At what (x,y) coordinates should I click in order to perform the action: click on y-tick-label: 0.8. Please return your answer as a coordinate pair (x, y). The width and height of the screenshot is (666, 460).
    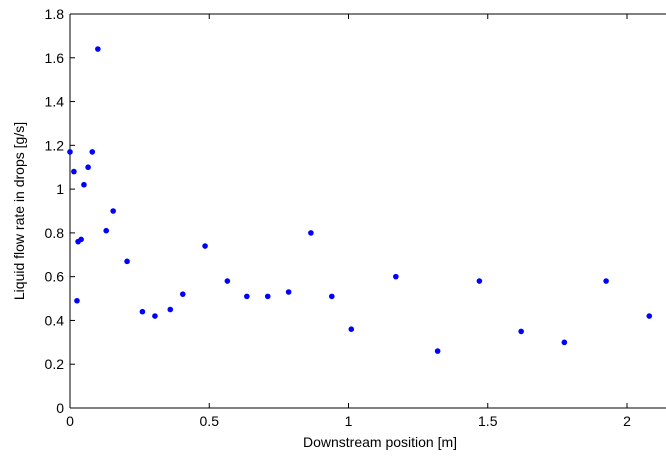
    Looking at the image, I should click on (55, 233).